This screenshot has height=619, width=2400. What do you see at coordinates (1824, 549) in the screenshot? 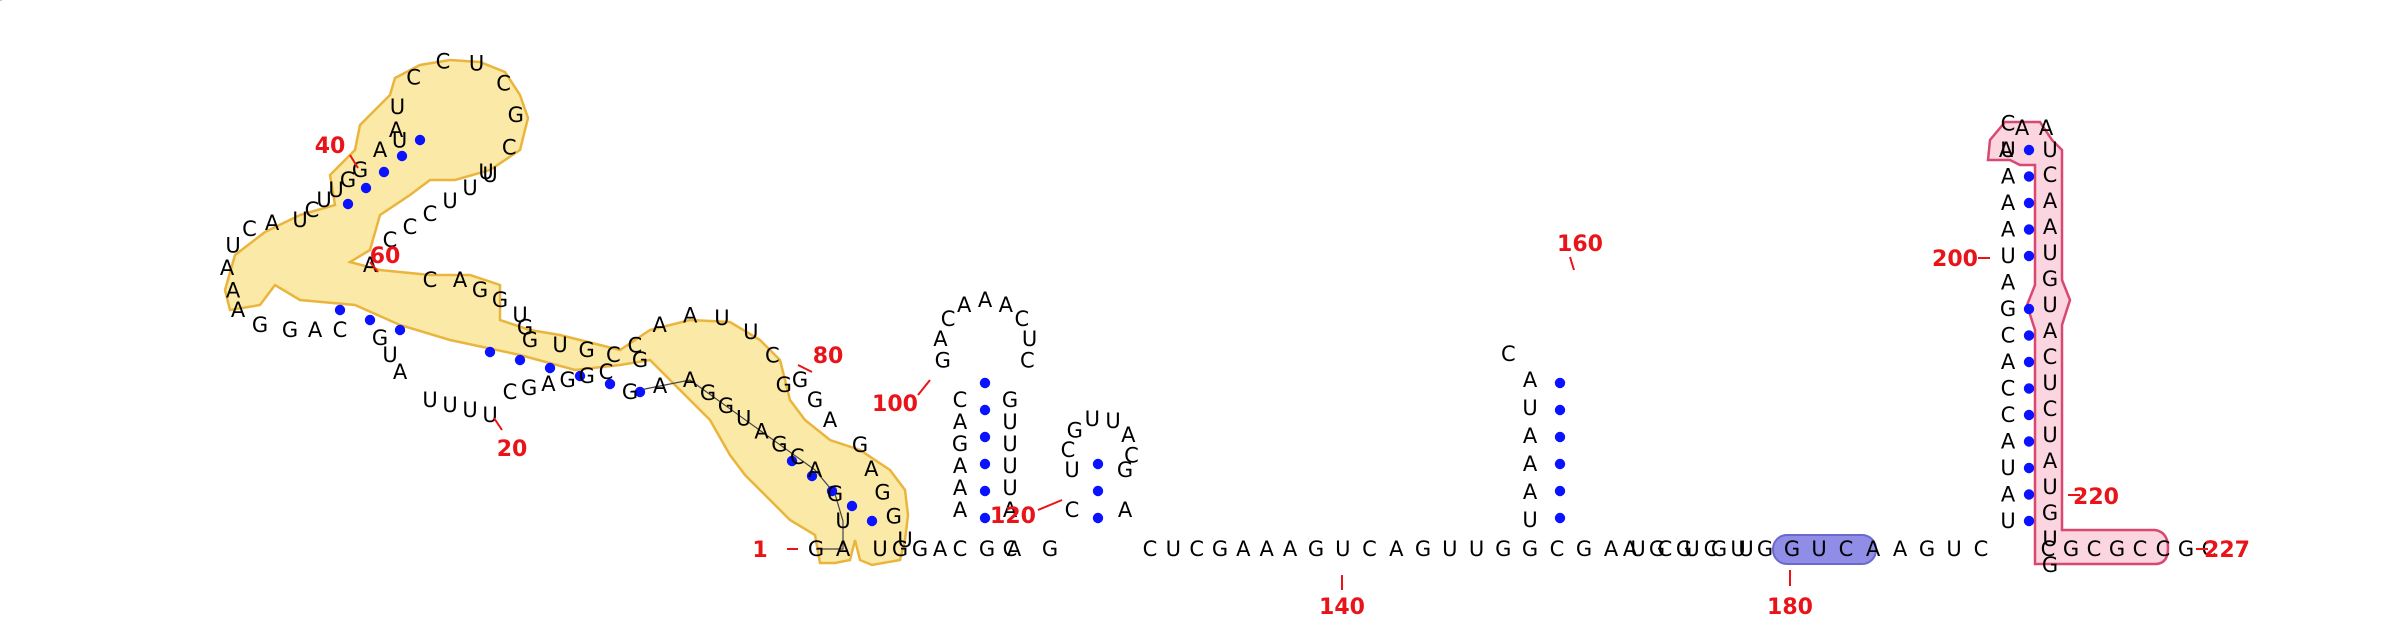
I see `blue-highlight-region` at bounding box center [1824, 549].